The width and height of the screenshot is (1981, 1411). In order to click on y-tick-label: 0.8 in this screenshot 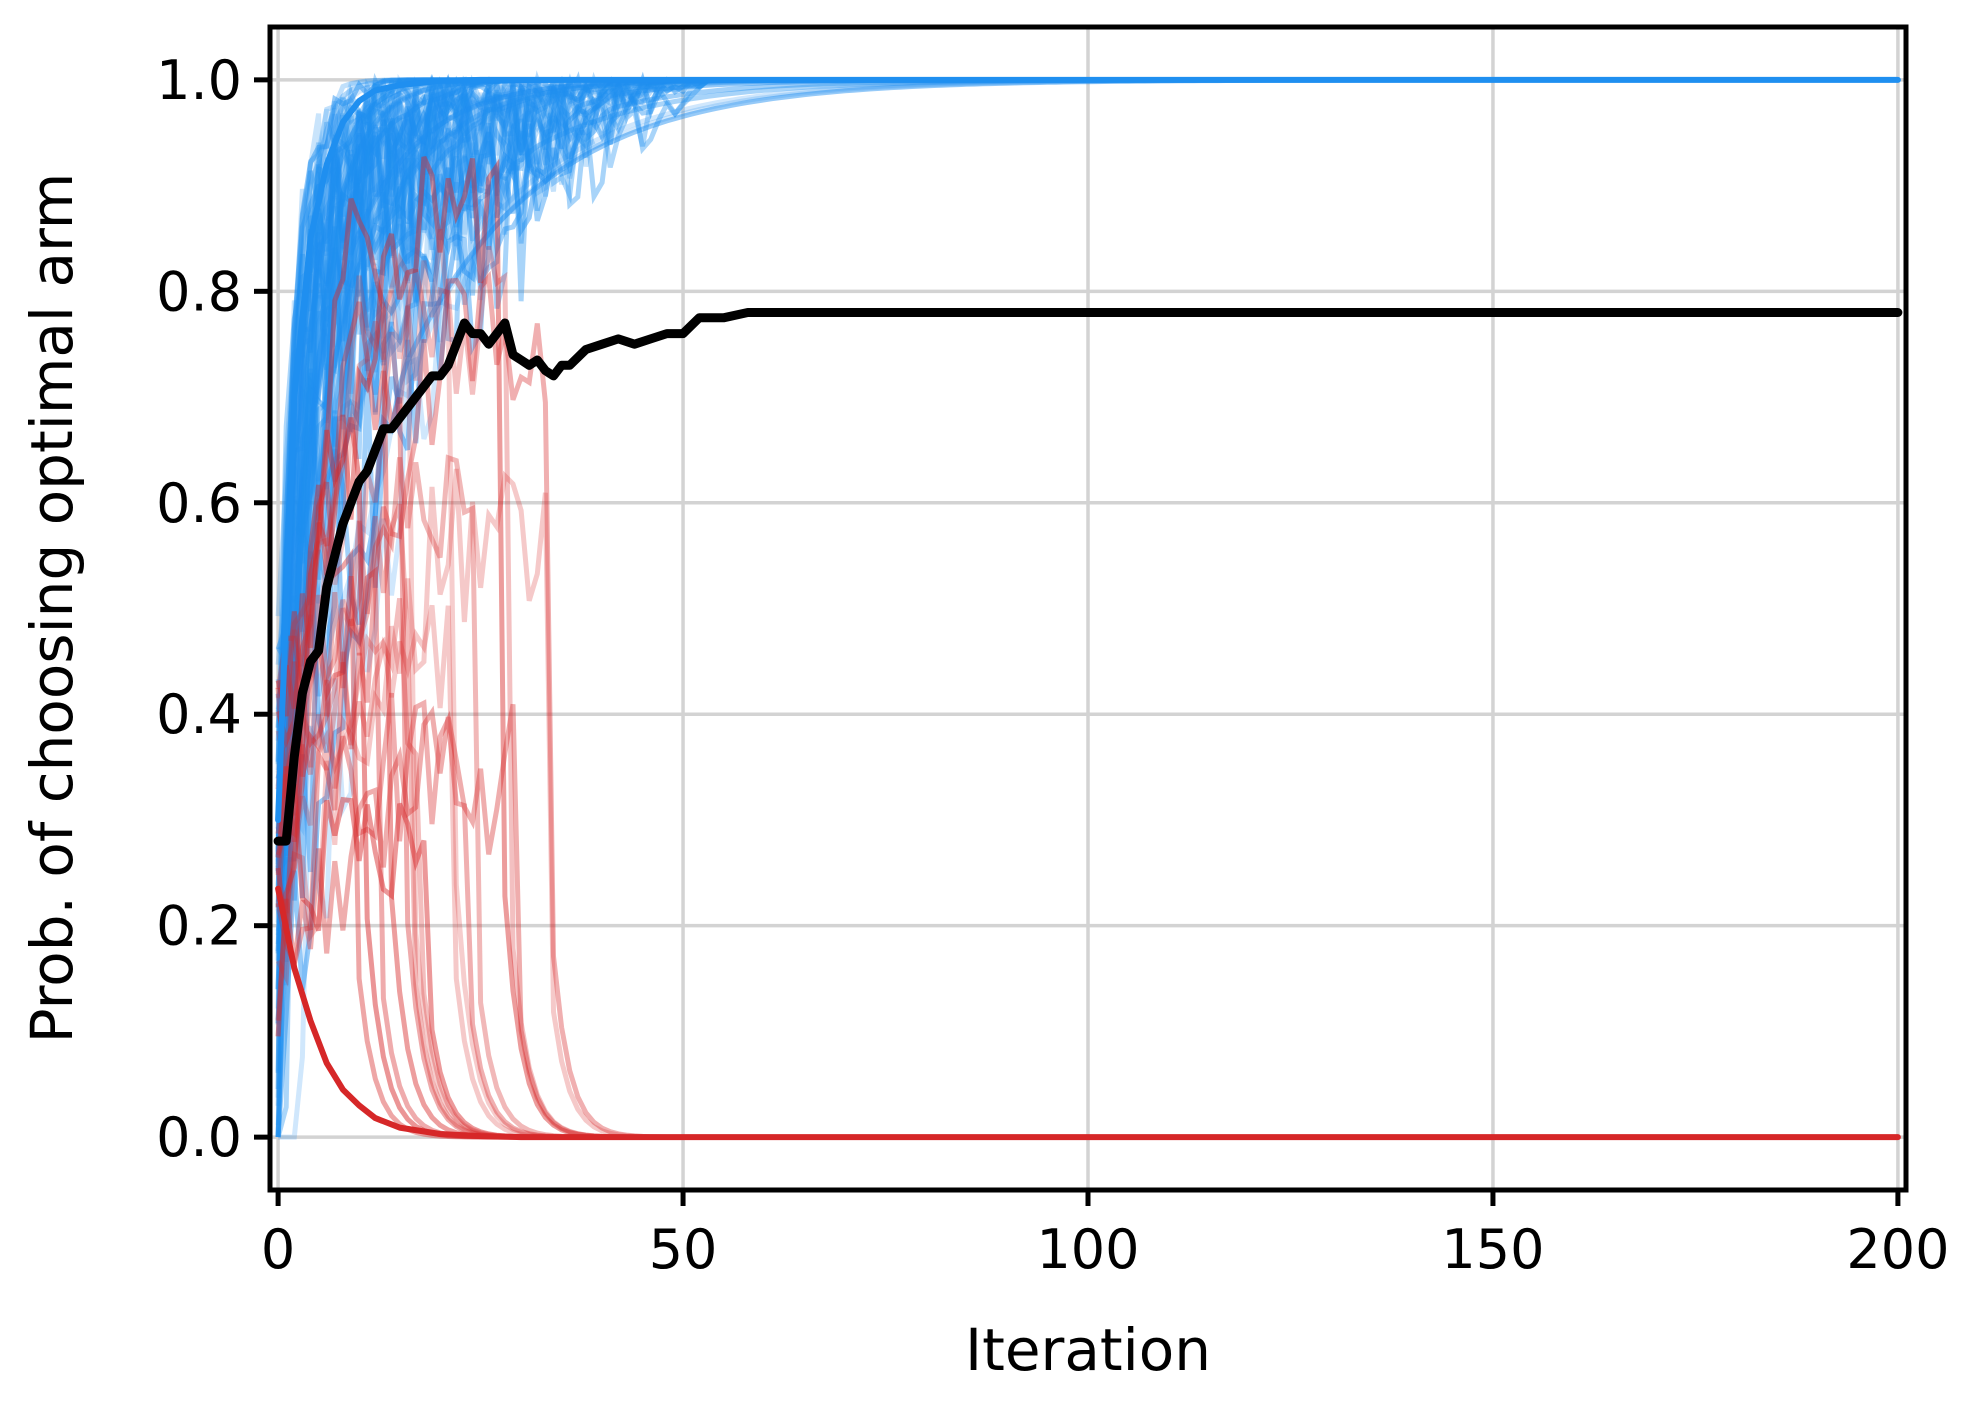, I will do `click(199, 291)`.